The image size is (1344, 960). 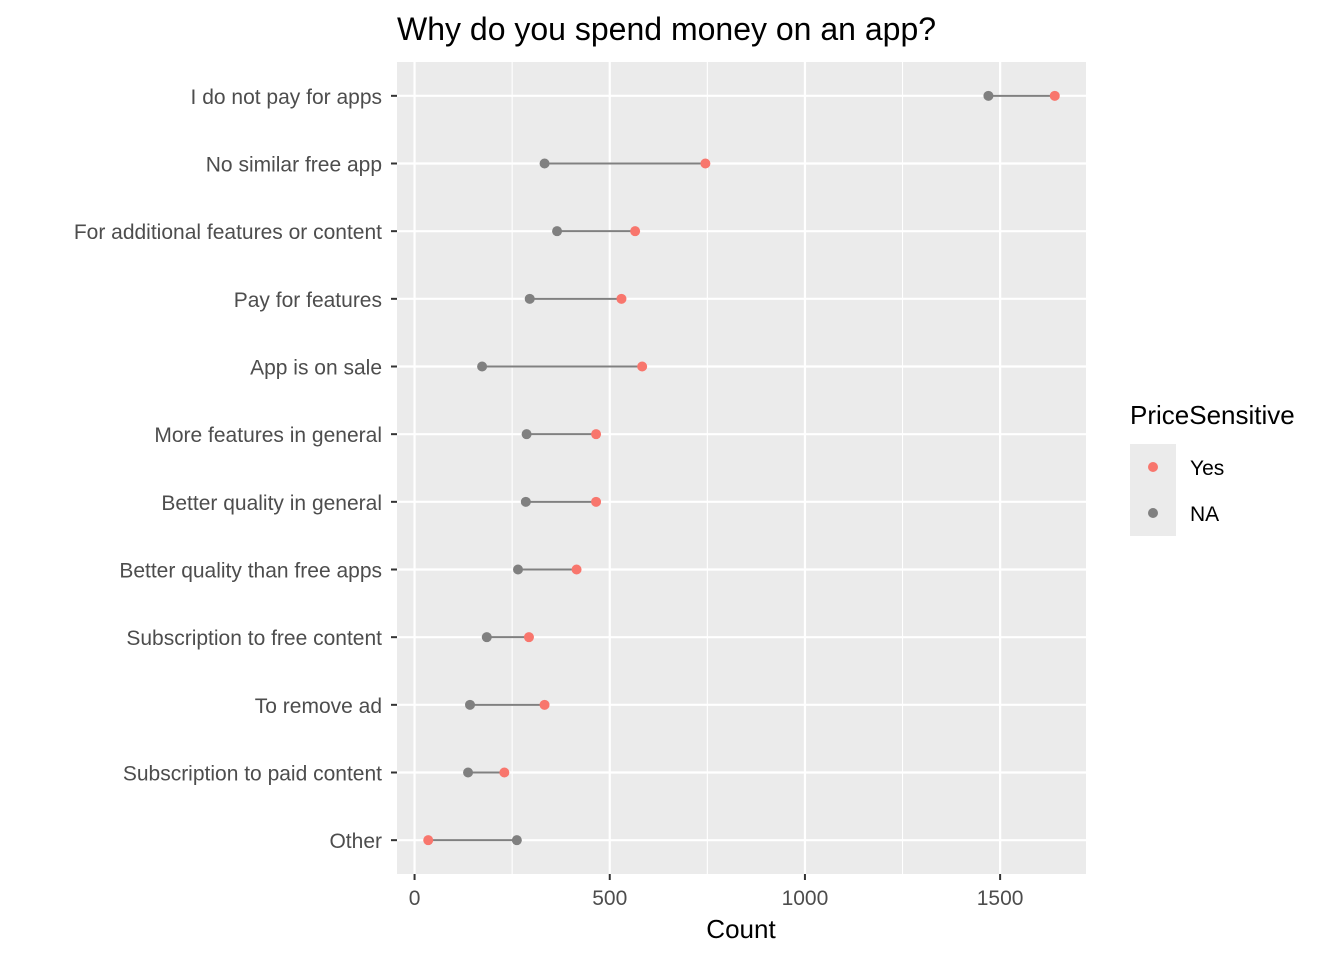 I want to click on legend-label: NA, so click(x=1204, y=514).